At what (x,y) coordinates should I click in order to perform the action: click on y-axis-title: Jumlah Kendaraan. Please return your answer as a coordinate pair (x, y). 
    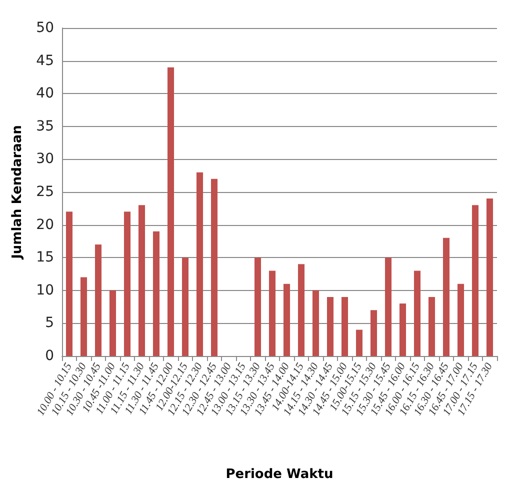
    Looking at the image, I should click on (17, 192).